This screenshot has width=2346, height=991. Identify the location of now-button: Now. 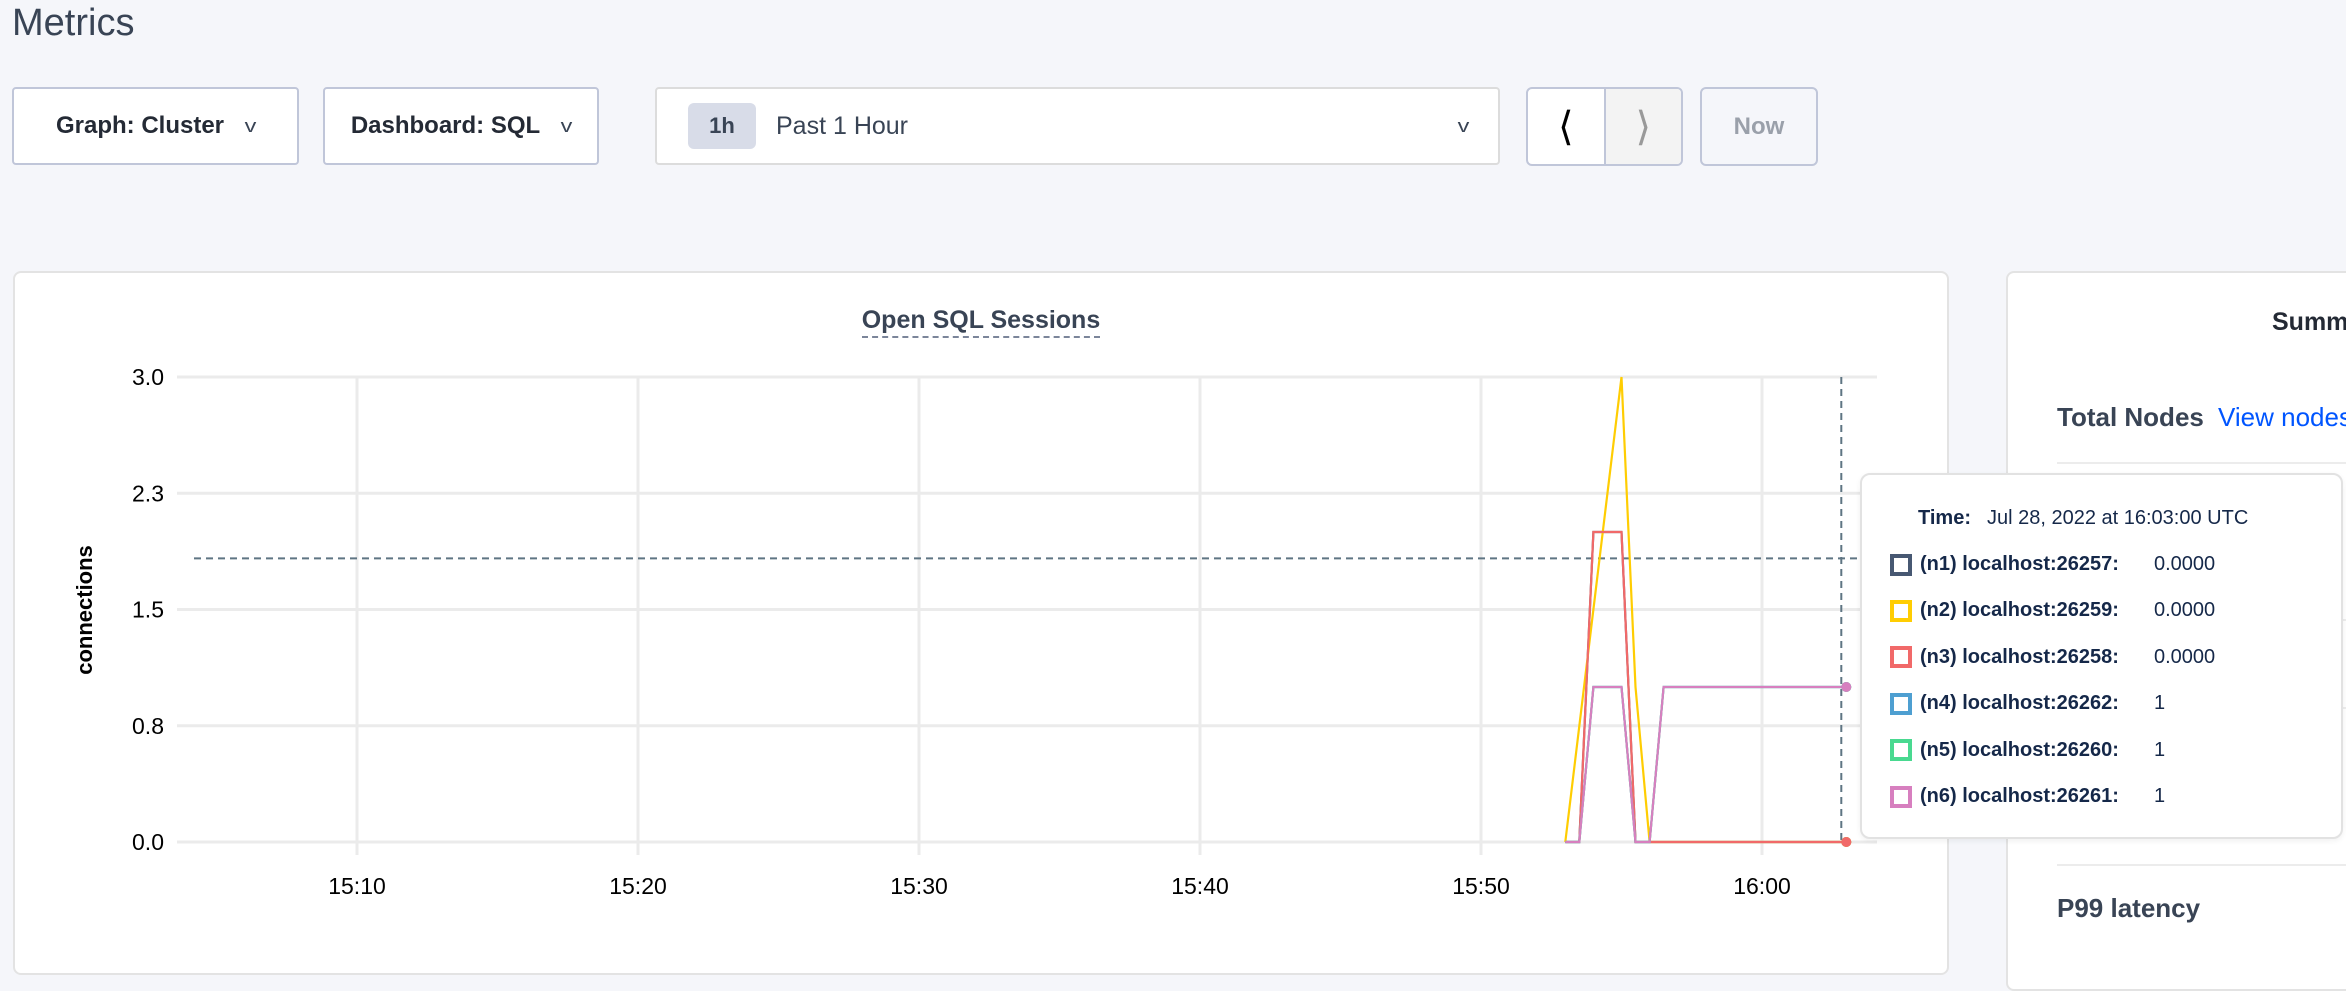
(1759, 126).